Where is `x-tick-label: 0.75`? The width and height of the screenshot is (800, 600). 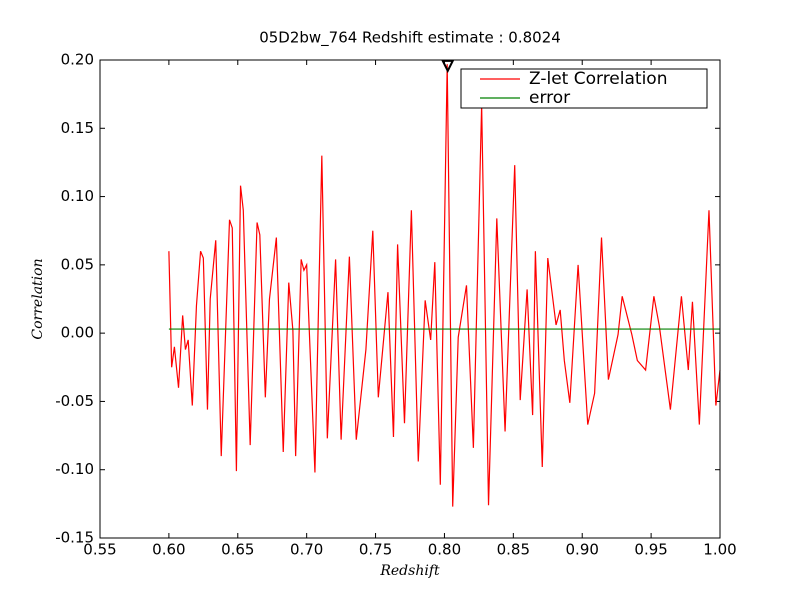
x-tick-label: 0.75 is located at coordinates (375, 550).